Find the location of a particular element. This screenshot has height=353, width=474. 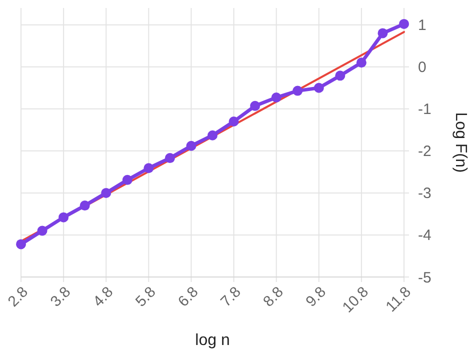

x-axis-title: log n is located at coordinates (212, 340).